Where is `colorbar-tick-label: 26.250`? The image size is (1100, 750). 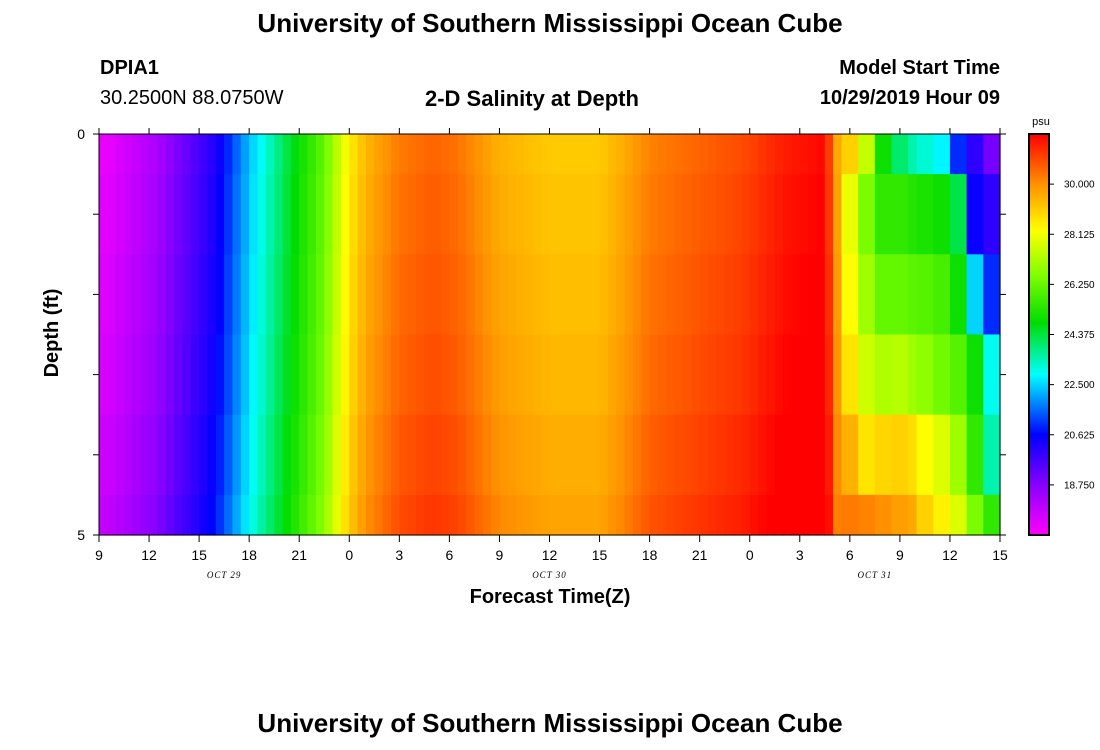 colorbar-tick-label: 26.250 is located at coordinates (1079, 285).